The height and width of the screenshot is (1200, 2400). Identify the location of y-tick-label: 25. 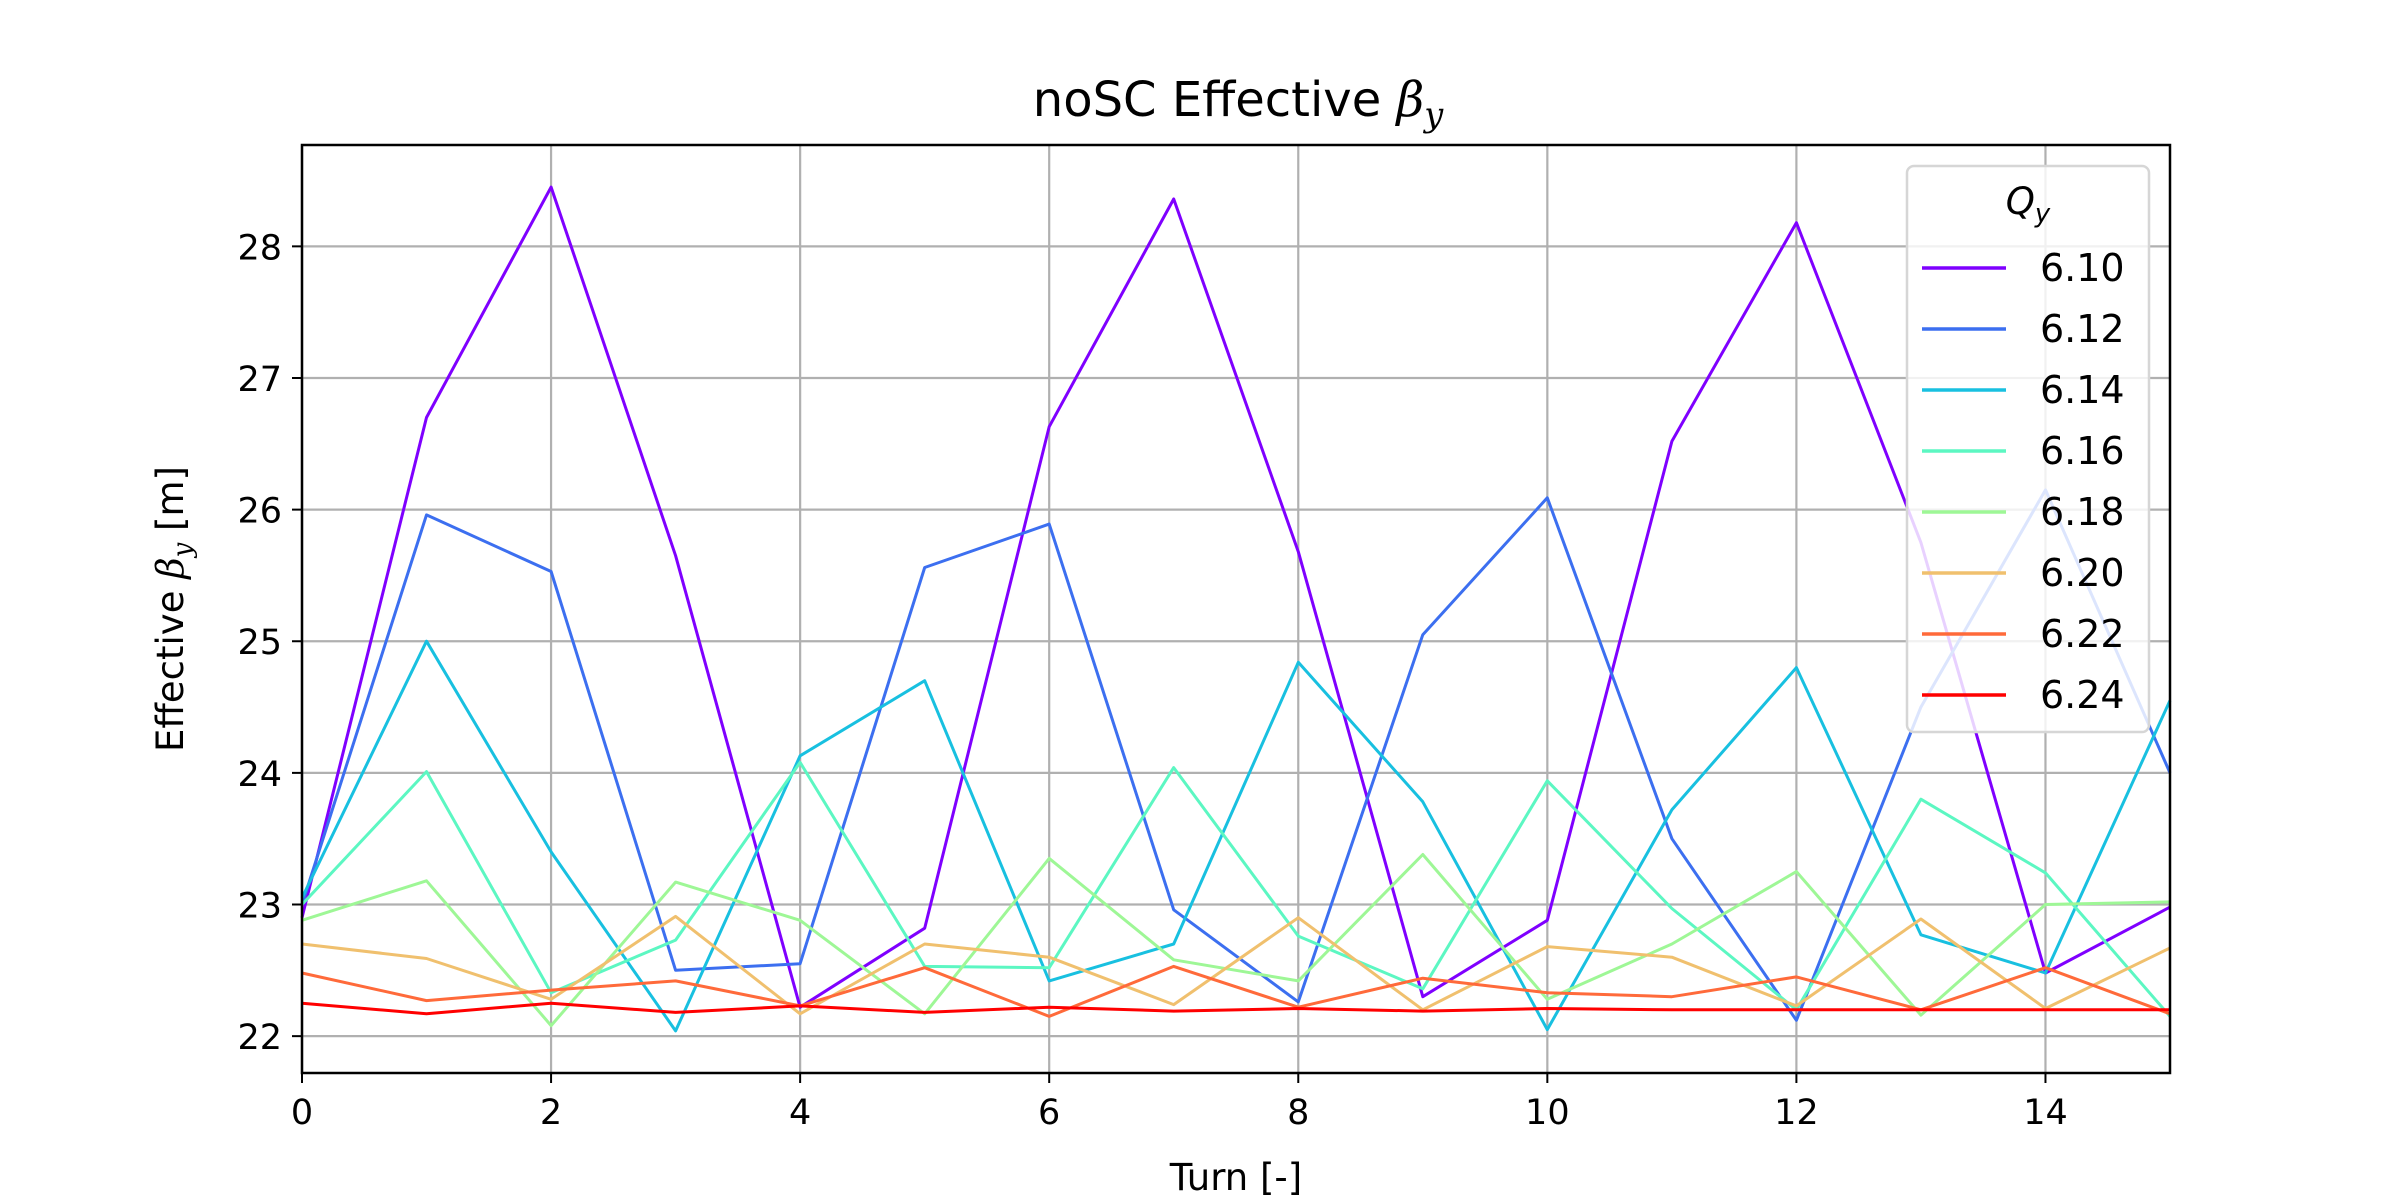
(259, 643).